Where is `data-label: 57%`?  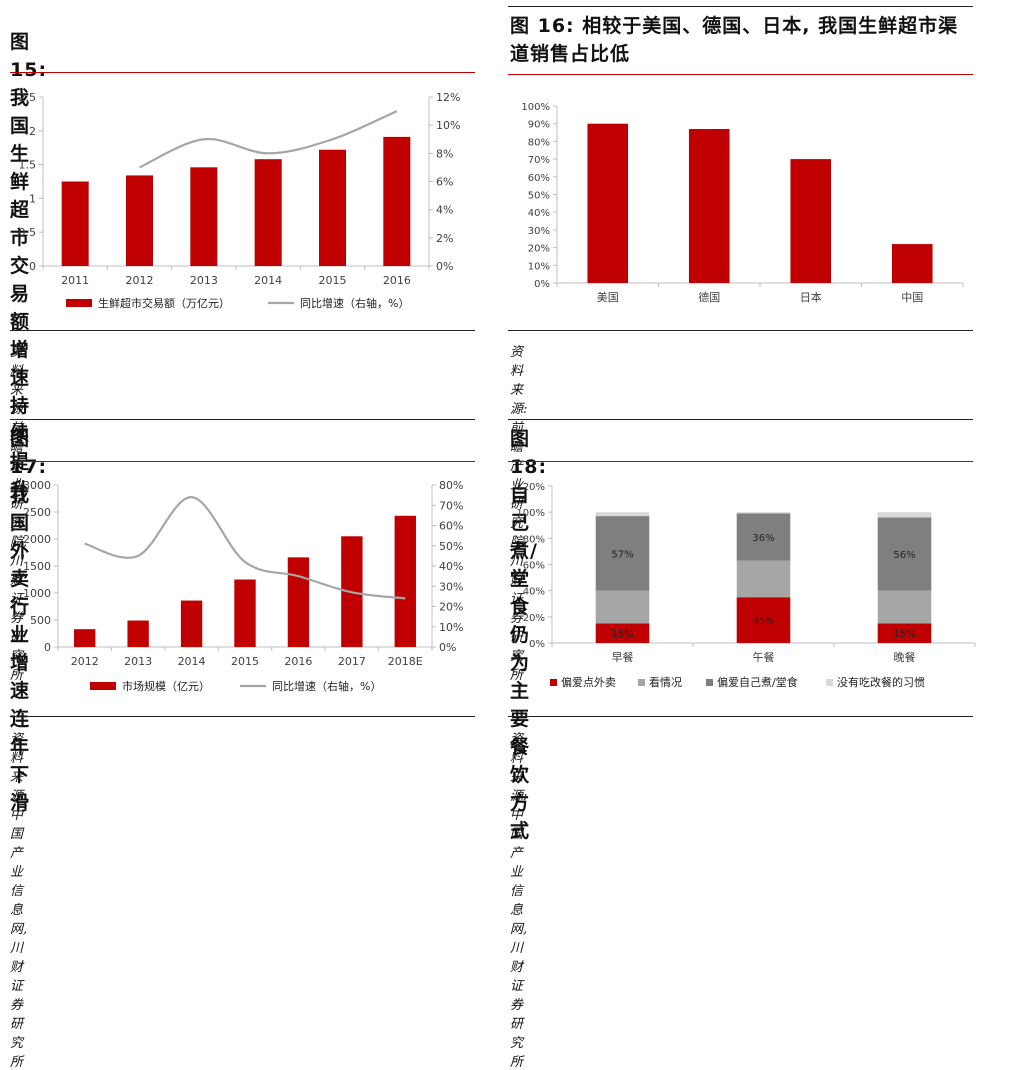 data-label: 57% is located at coordinates (622, 554).